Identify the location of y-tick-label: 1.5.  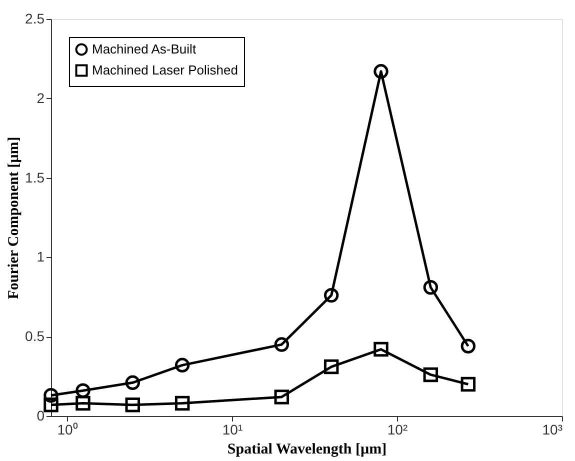
(35, 177).